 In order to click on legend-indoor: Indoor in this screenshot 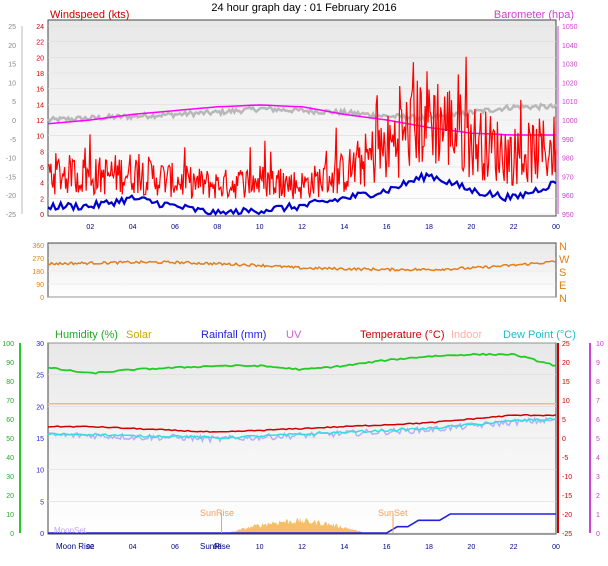, I will do `click(467, 335)`.